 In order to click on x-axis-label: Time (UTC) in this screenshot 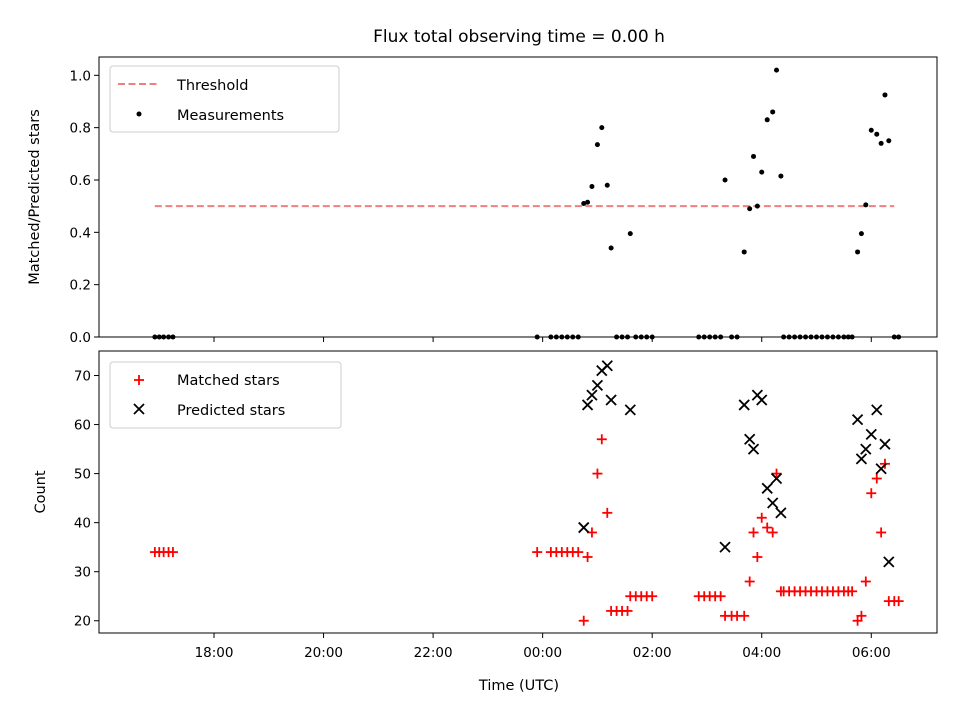, I will do `click(518, 686)`.